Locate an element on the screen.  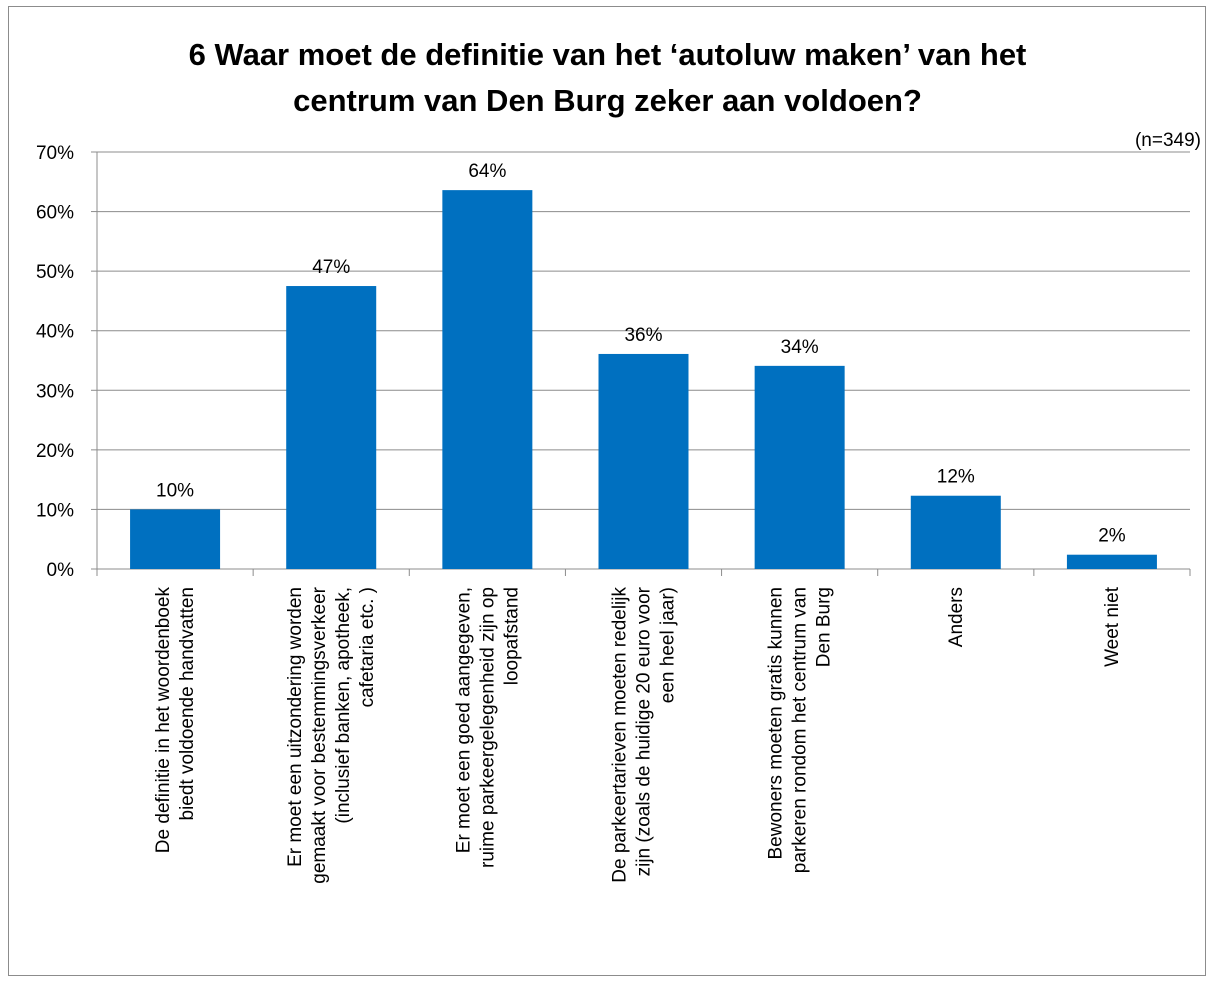
data-label: 36% is located at coordinates (643, 335).